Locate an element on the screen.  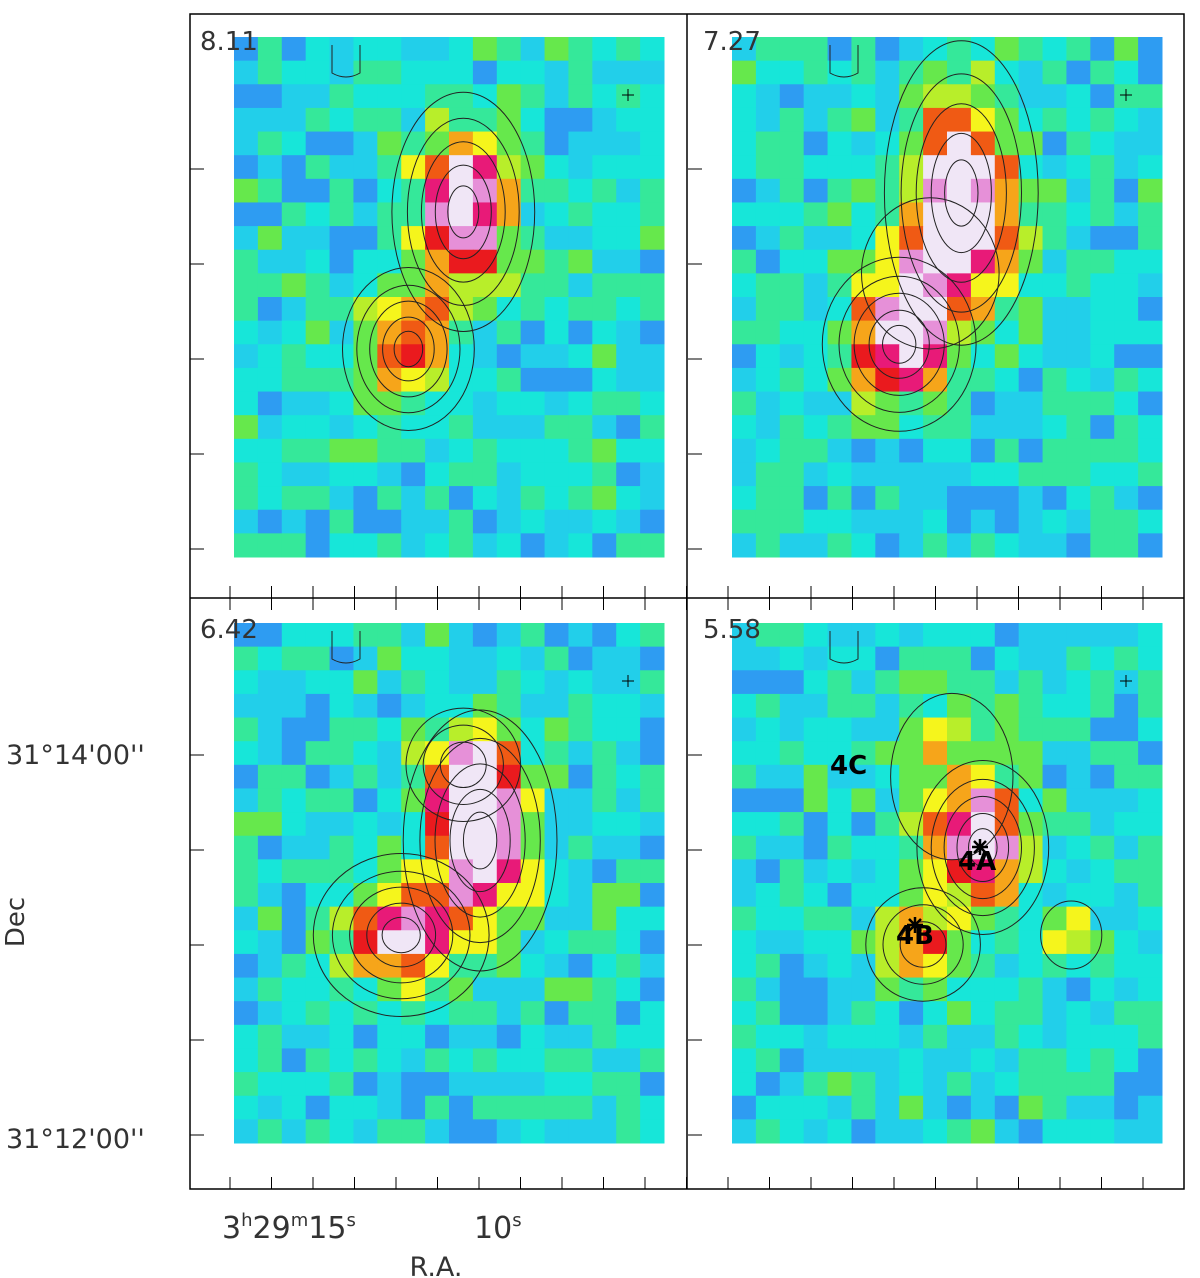
beam-cross-marker is located at coordinates (1126, 681).